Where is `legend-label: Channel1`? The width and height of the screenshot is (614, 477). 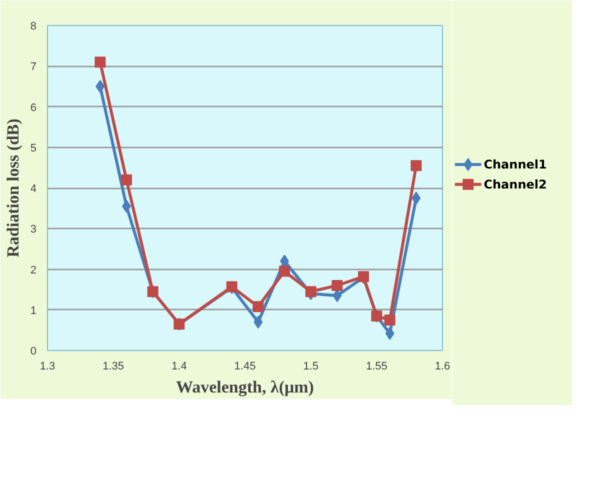
legend-label: Channel1 is located at coordinates (515, 165).